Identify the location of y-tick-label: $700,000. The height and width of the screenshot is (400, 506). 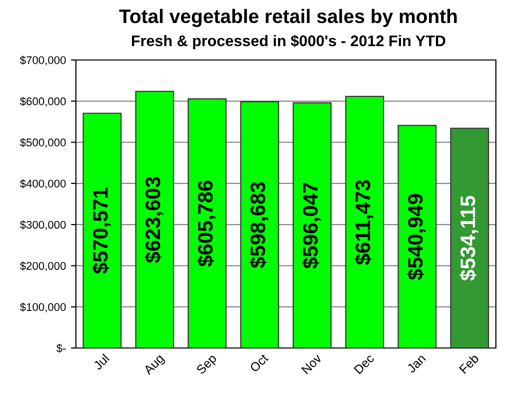
(43, 61).